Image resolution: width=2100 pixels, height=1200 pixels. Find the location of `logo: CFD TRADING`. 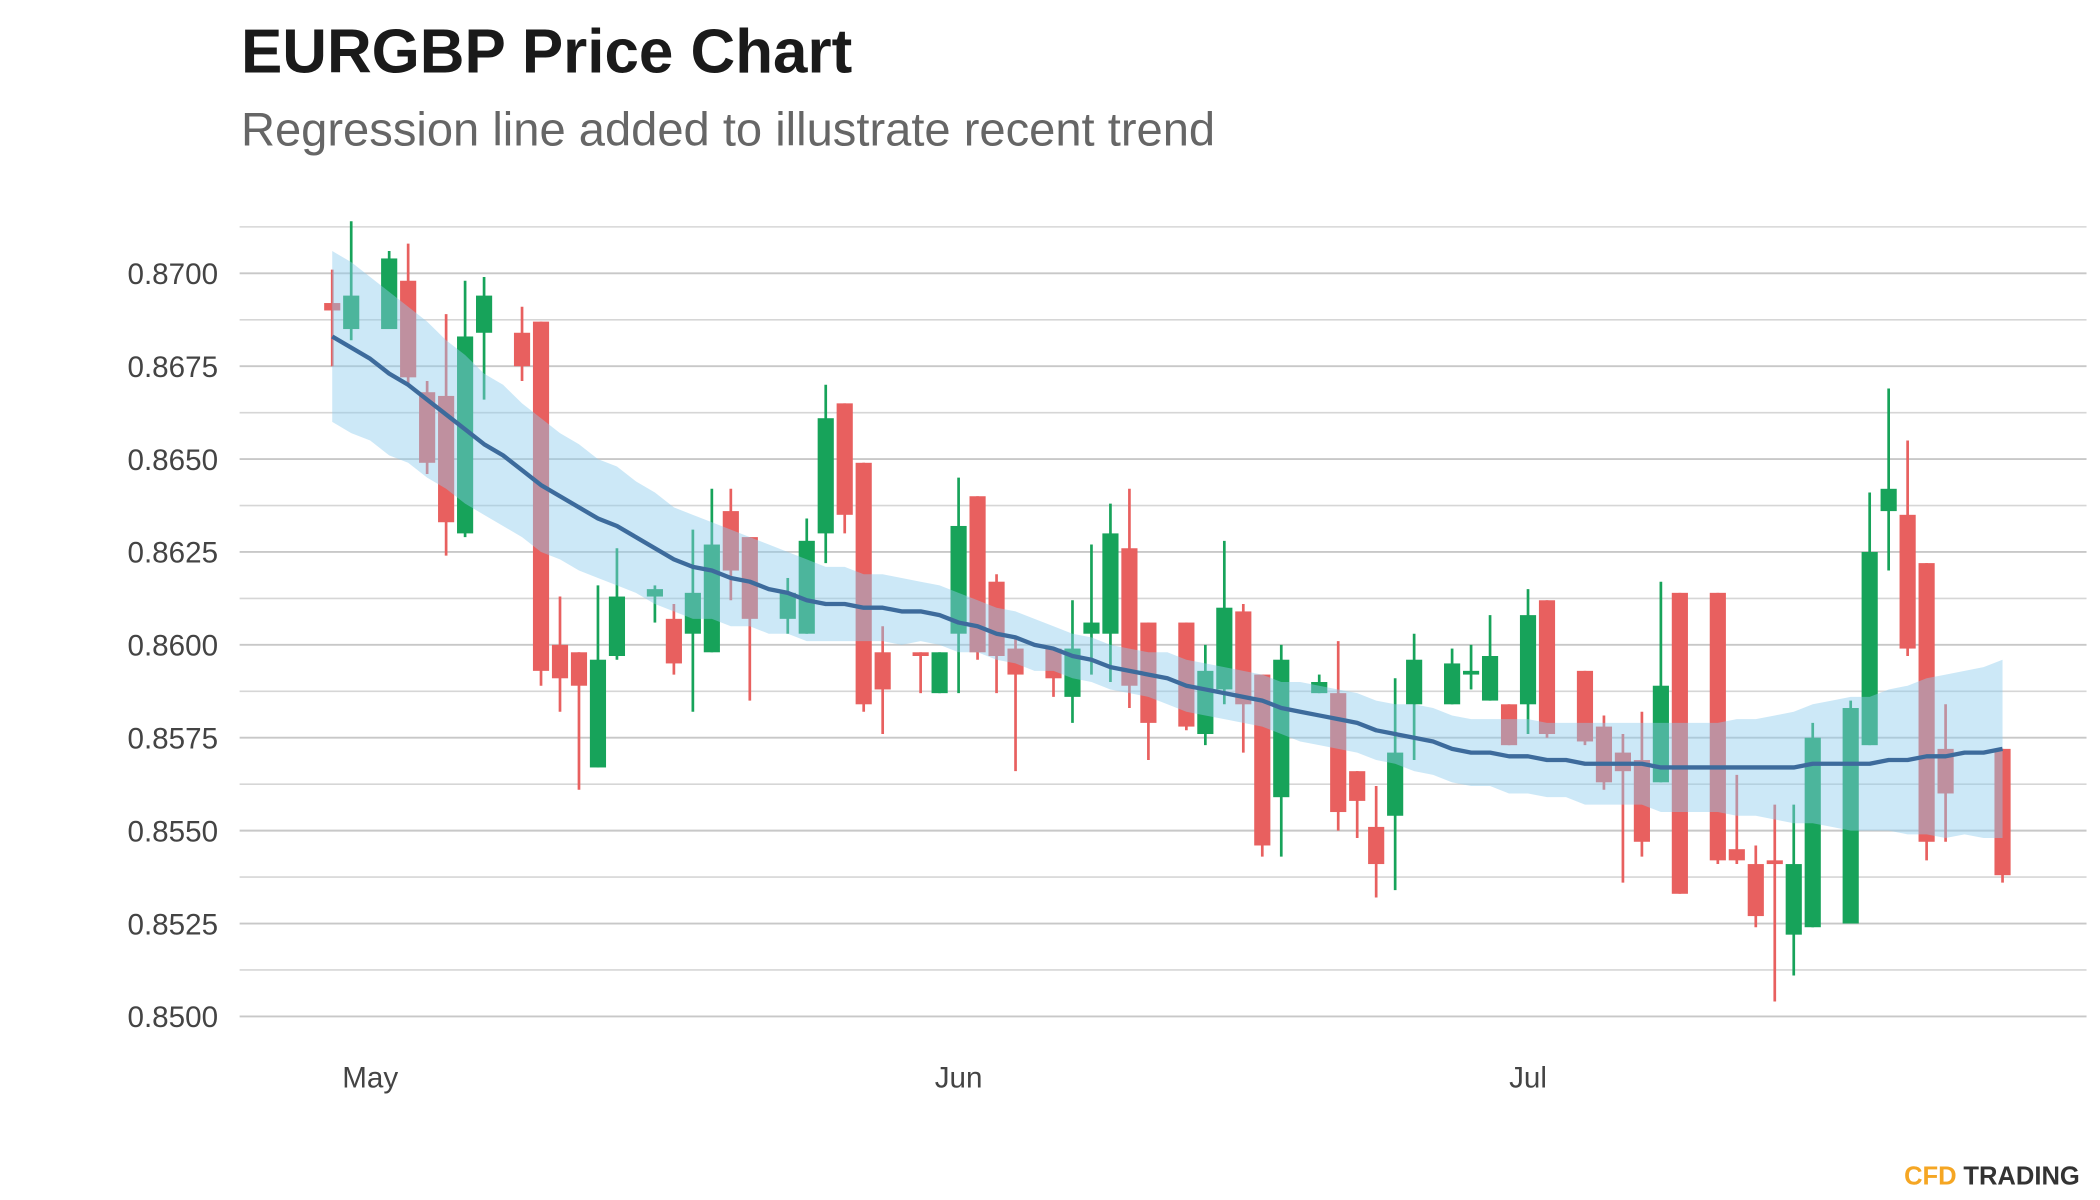

logo: CFD TRADING is located at coordinates (1992, 1177).